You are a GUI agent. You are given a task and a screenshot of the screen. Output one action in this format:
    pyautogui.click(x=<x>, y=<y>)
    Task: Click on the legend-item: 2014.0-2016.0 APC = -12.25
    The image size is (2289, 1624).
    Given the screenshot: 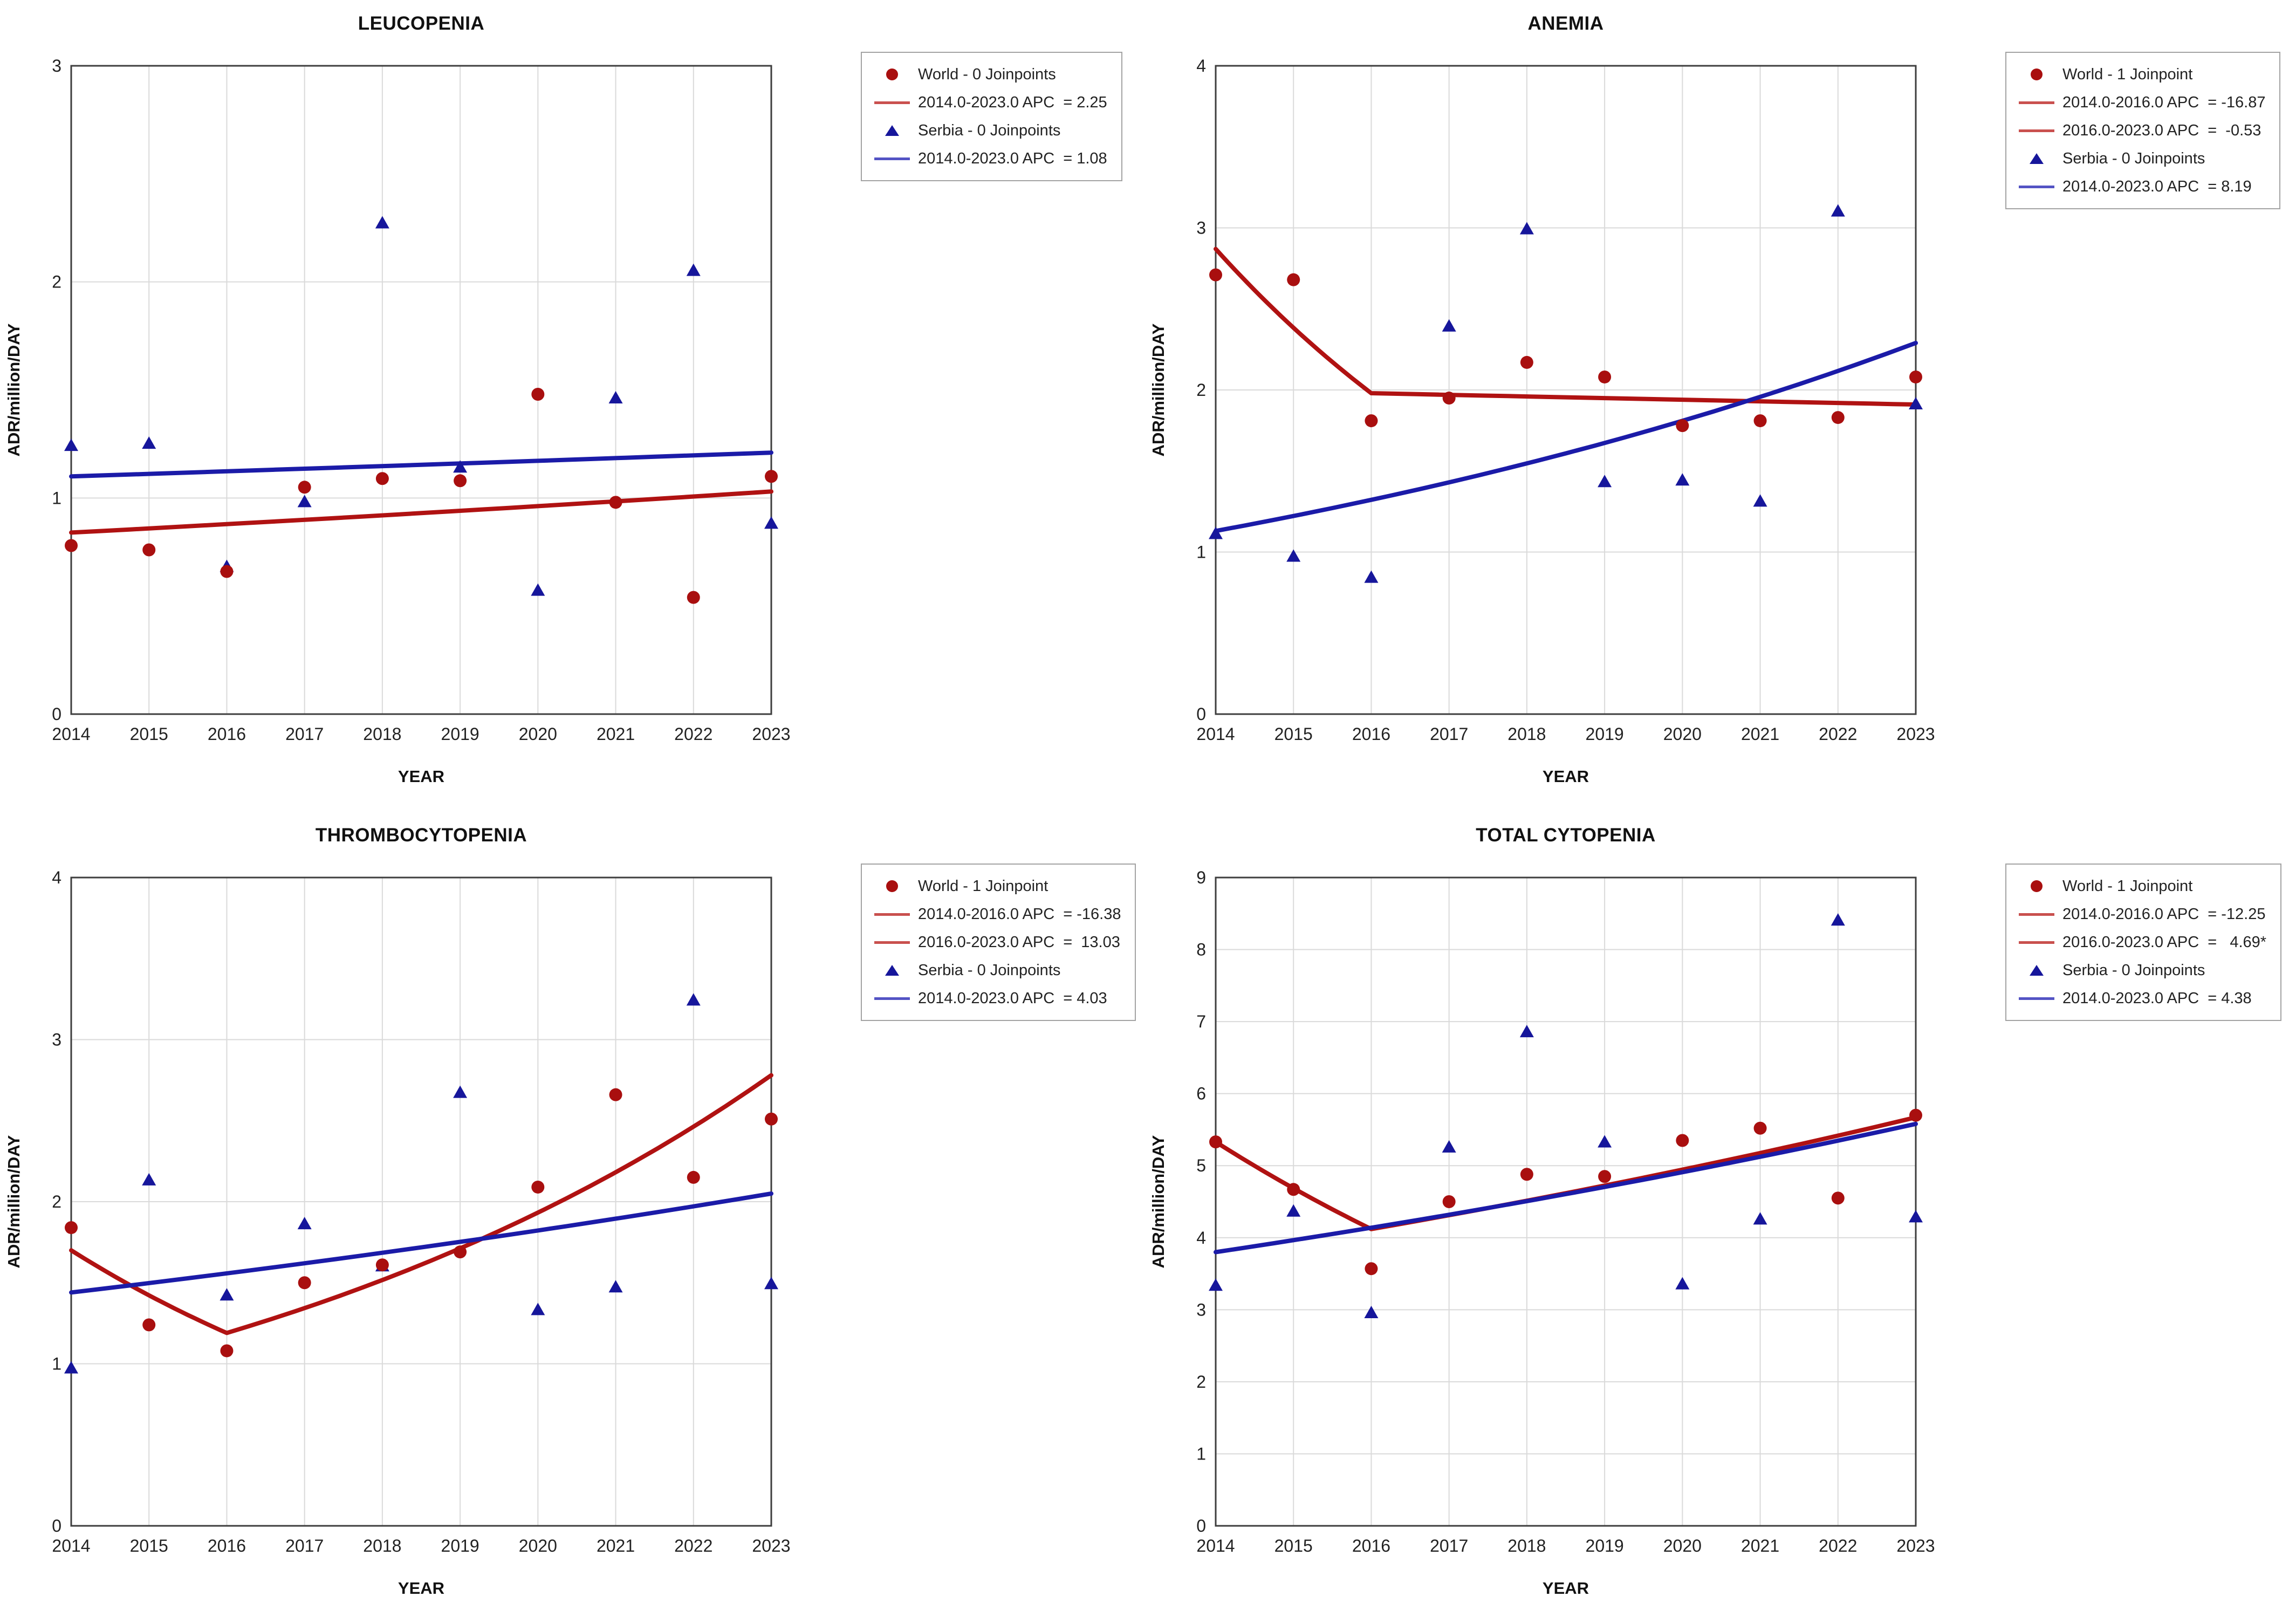 What is the action you would take?
    pyautogui.click(x=2138, y=914)
    